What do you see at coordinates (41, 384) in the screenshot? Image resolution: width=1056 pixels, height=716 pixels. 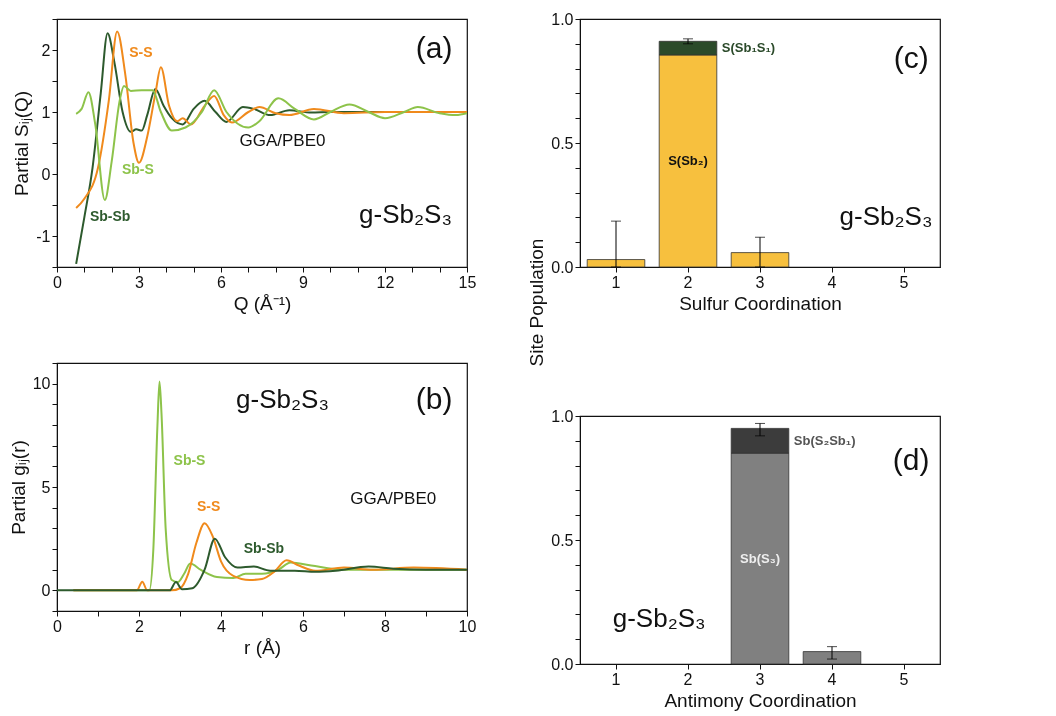 I see `y-tick-label: 10` at bounding box center [41, 384].